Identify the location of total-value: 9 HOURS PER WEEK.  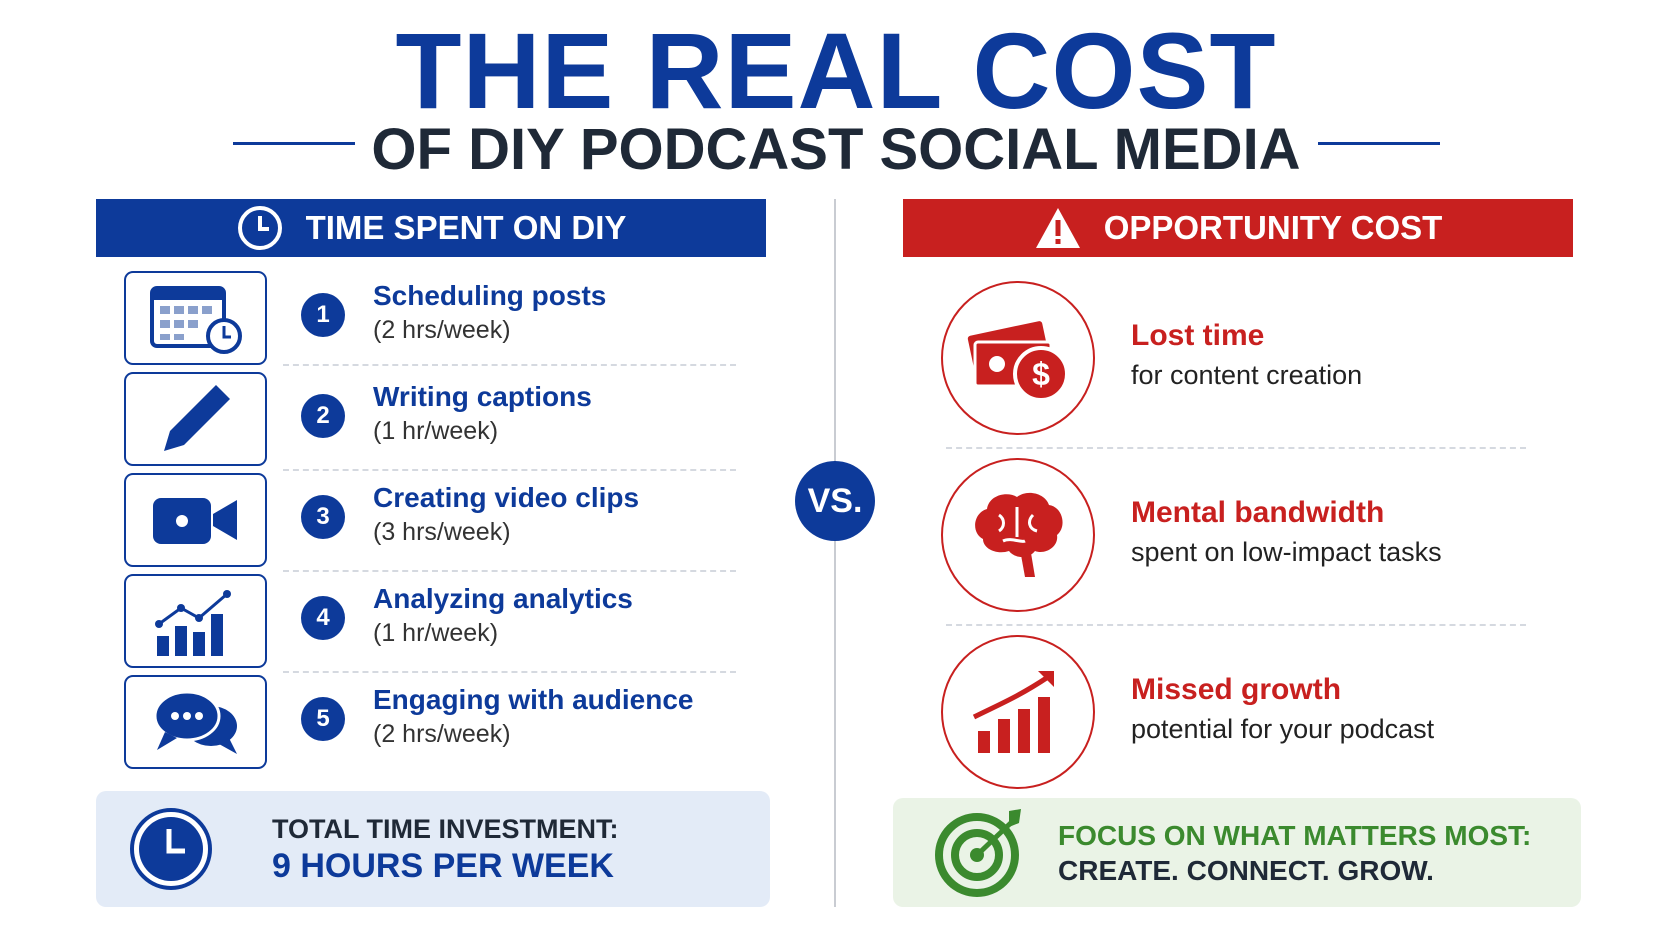
(443, 866).